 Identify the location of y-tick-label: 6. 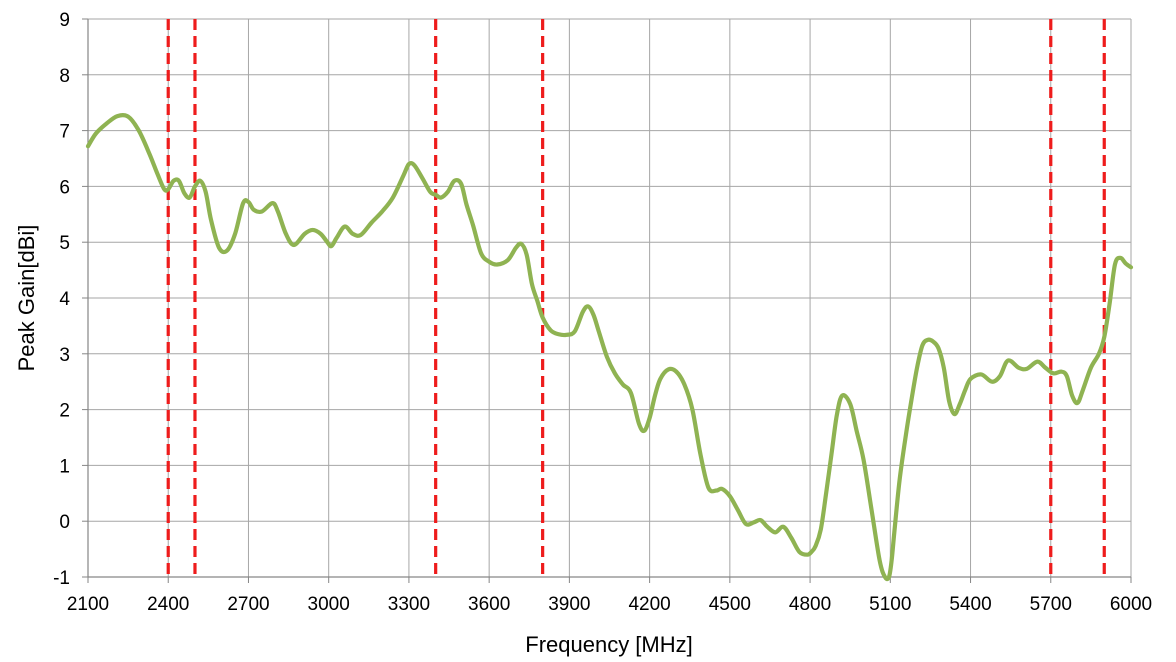
(64, 187).